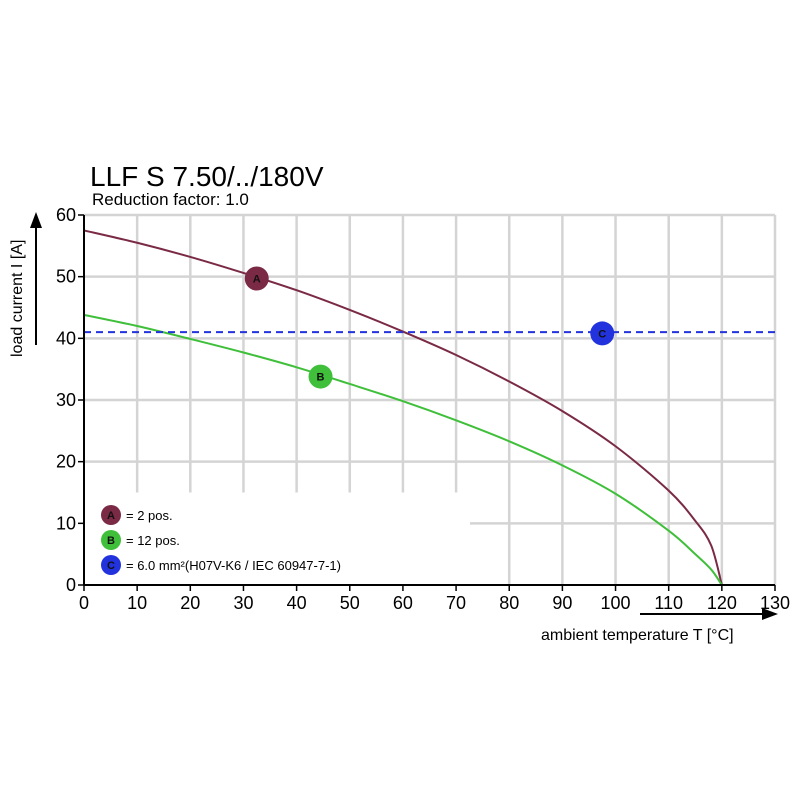  I want to click on y-tick-label: 40, so click(66, 338).